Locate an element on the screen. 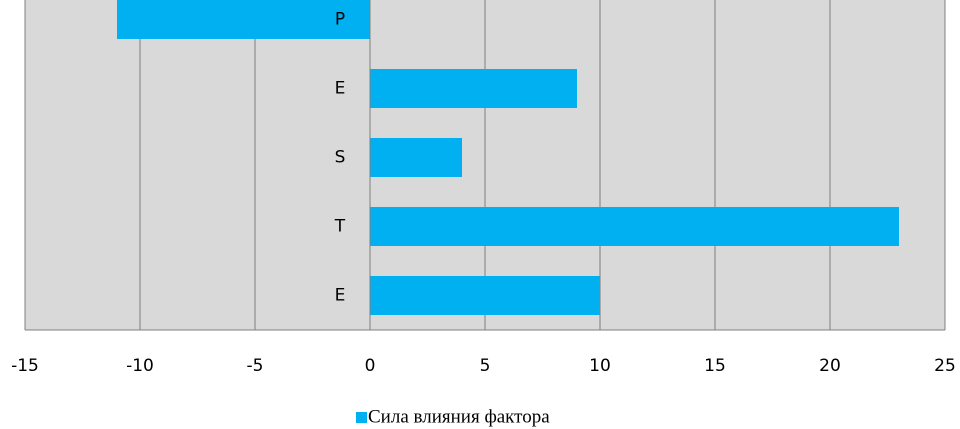 This screenshot has height=429, width=960. x-tick-label: -5 is located at coordinates (255, 366).